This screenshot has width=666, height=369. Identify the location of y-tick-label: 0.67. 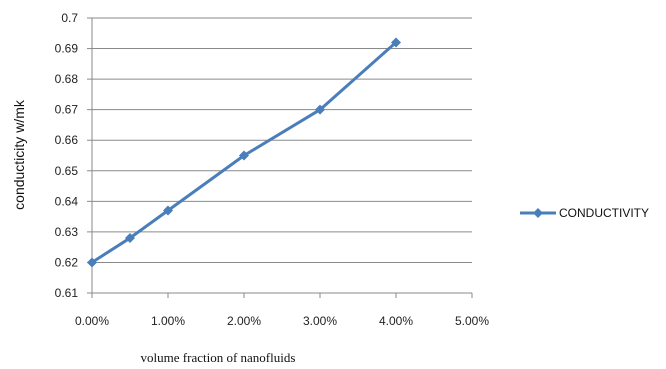
(67, 110).